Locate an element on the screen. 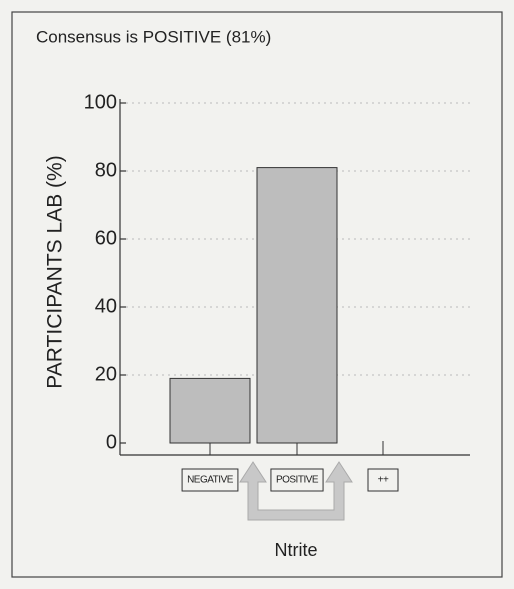  x-tick-label: NEGATIVE is located at coordinates (210, 480).